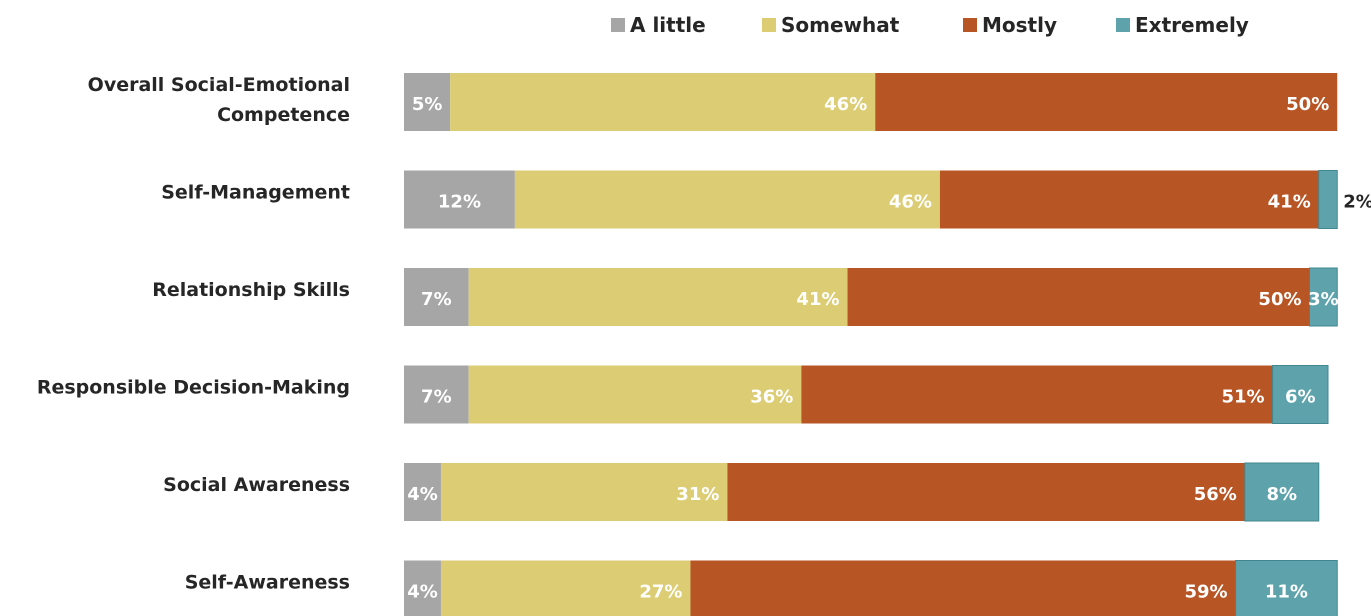 The height and width of the screenshot is (616, 1371). I want to click on data-label-mostly: 56%, so click(1215, 494).